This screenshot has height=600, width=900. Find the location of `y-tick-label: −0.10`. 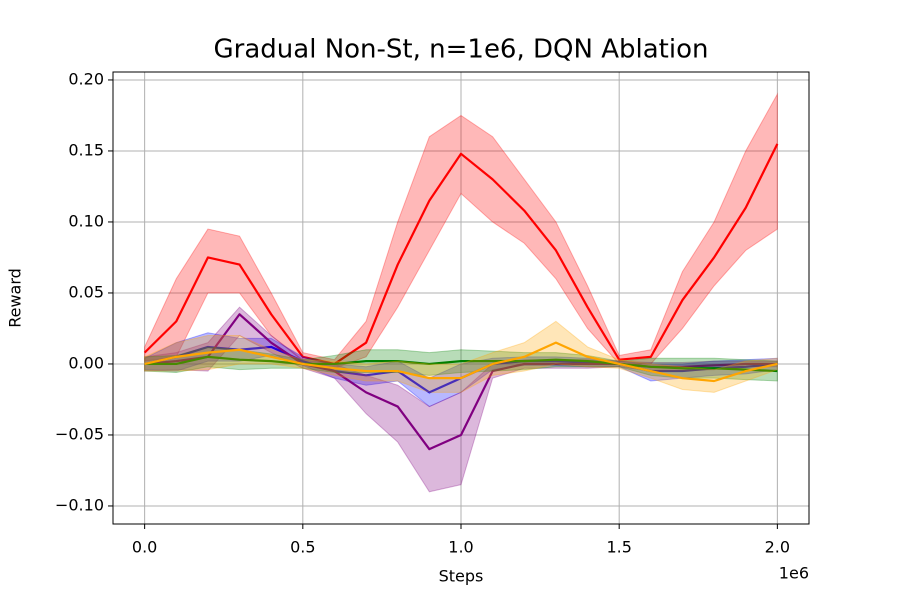

y-tick-label: −0.10 is located at coordinates (79, 504).